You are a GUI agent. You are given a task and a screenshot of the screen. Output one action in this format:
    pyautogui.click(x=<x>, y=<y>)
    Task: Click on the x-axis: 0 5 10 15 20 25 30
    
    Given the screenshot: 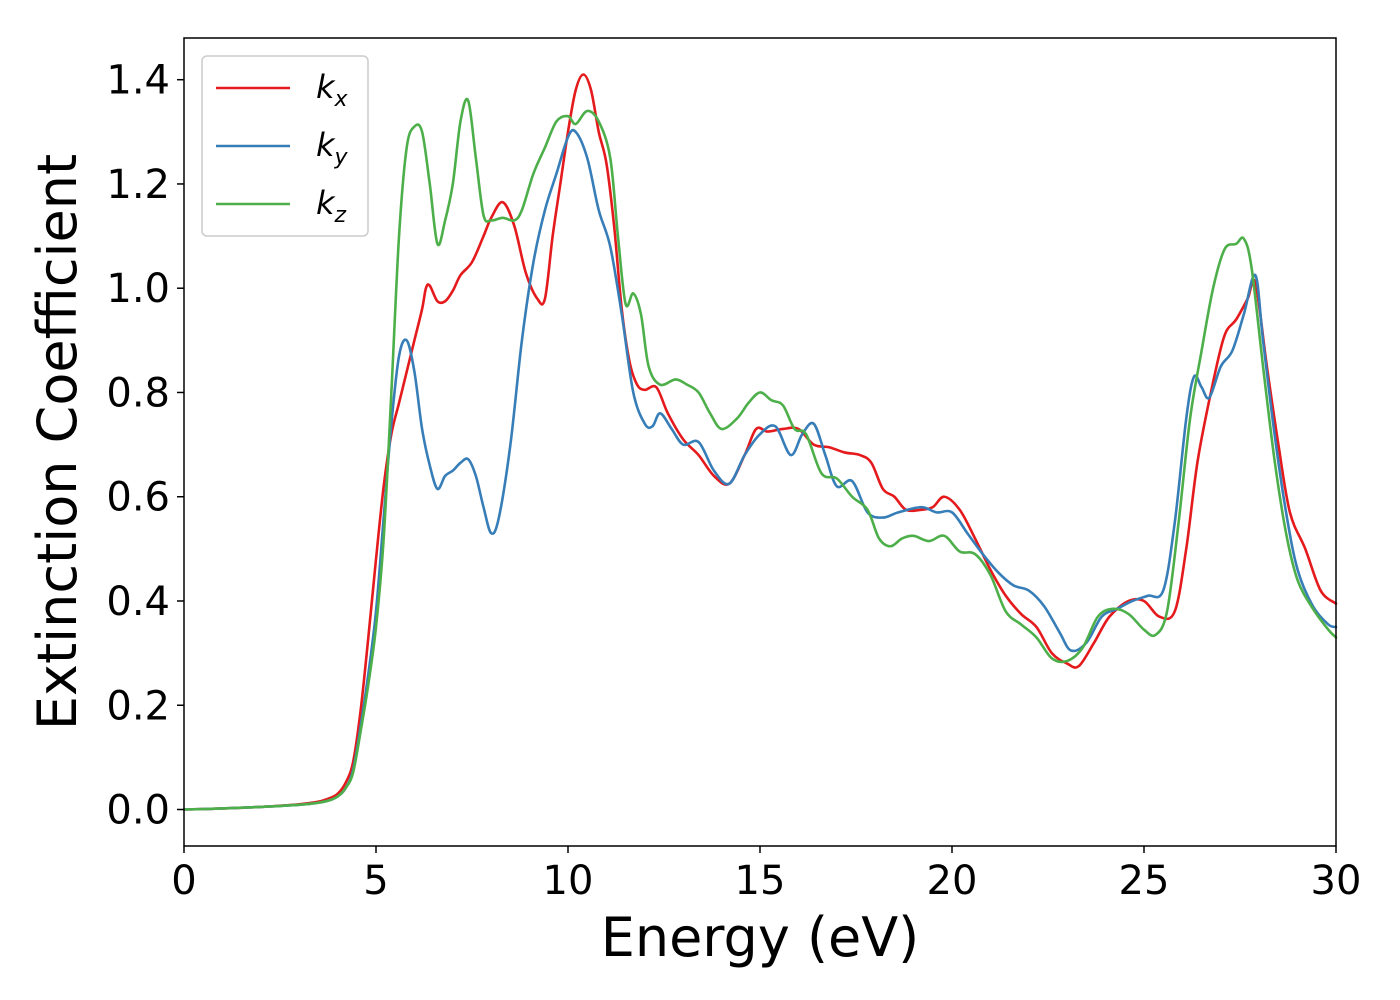 What is the action you would take?
    pyautogui.click(x=766, y=875)
    